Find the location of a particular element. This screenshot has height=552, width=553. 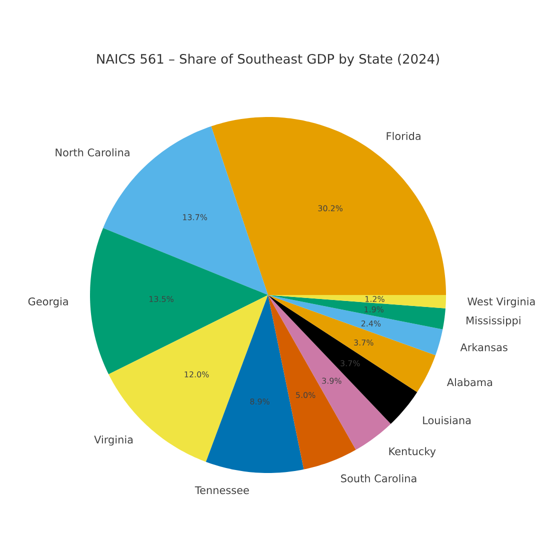

slice-label: South Carolina is located at coordinates (378, 478).